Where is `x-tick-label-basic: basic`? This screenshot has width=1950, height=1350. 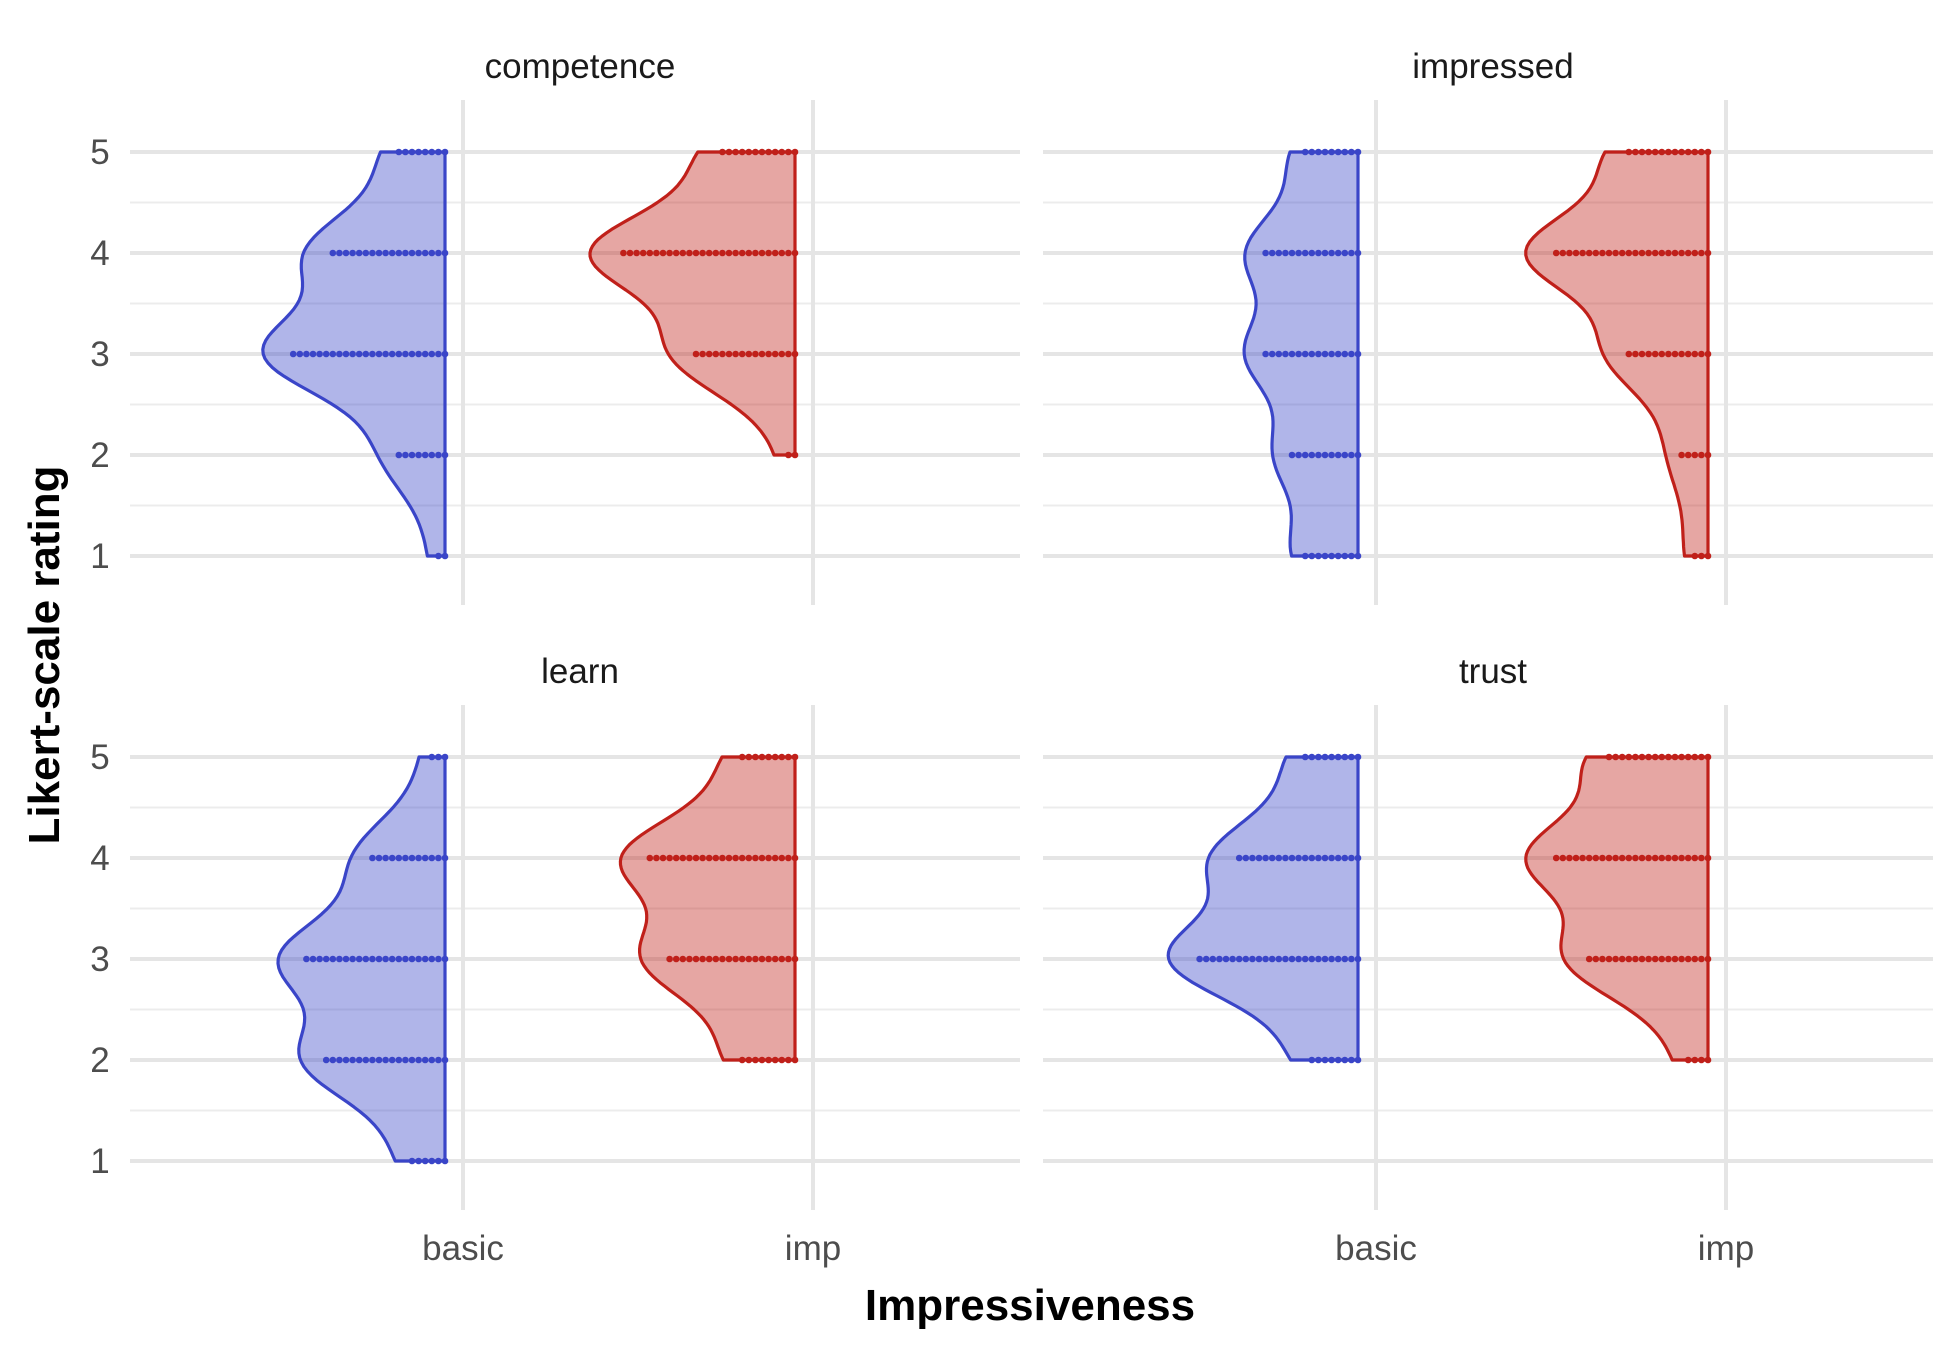
x-tick-label-basic: basic is located at coordinates (1376, 1248).